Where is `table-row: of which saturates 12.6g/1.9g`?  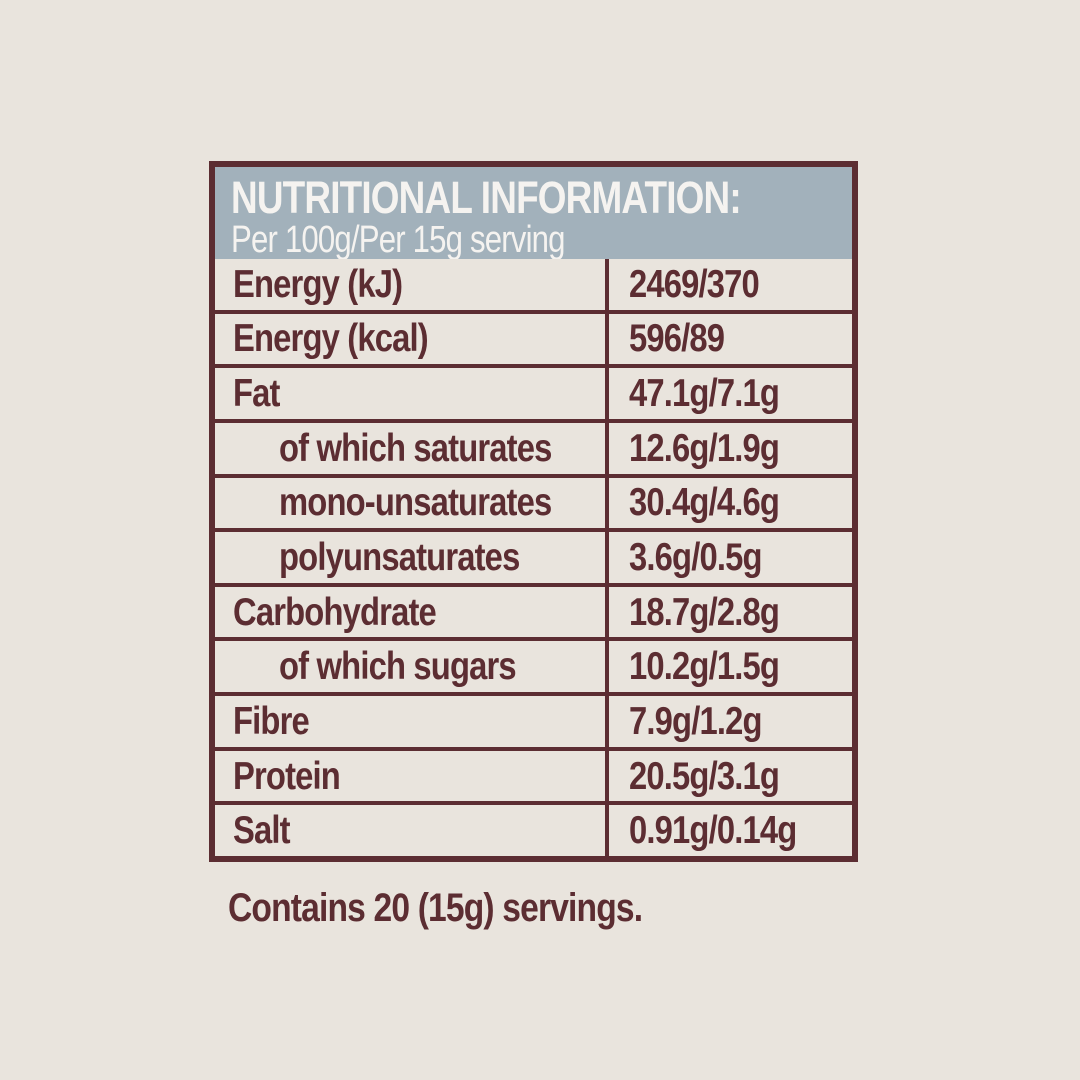
table-row: of which saturates 12.6g/1.9g is located at coordinates (533, 446).